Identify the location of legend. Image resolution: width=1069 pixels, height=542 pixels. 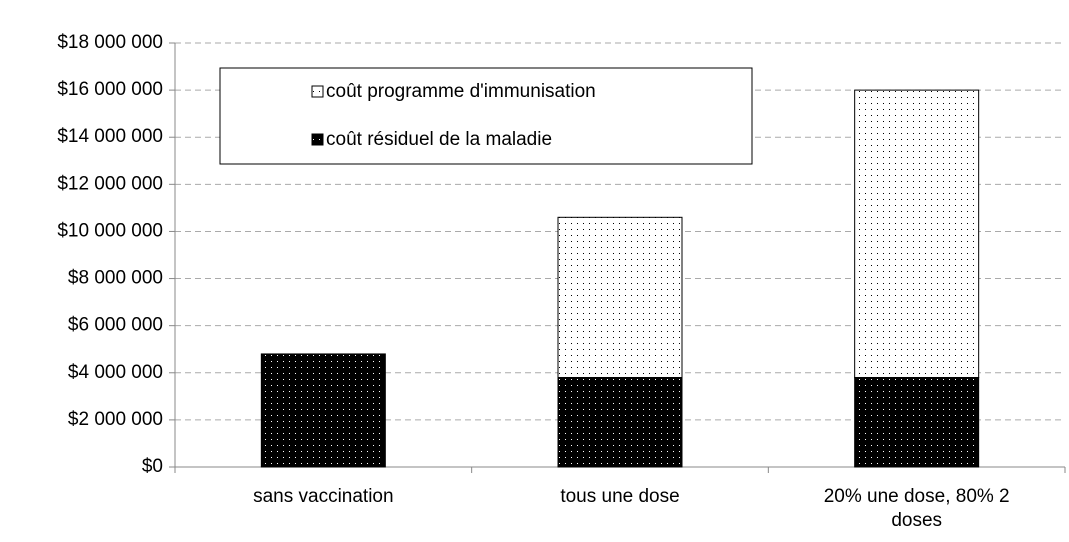
(486, 116).